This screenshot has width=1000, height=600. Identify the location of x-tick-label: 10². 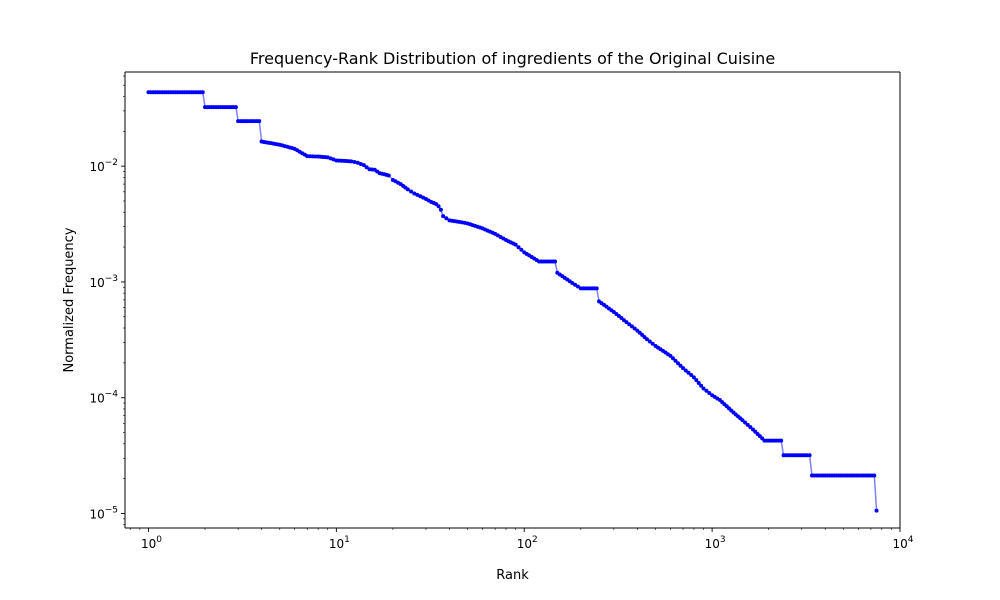
(527, 543).